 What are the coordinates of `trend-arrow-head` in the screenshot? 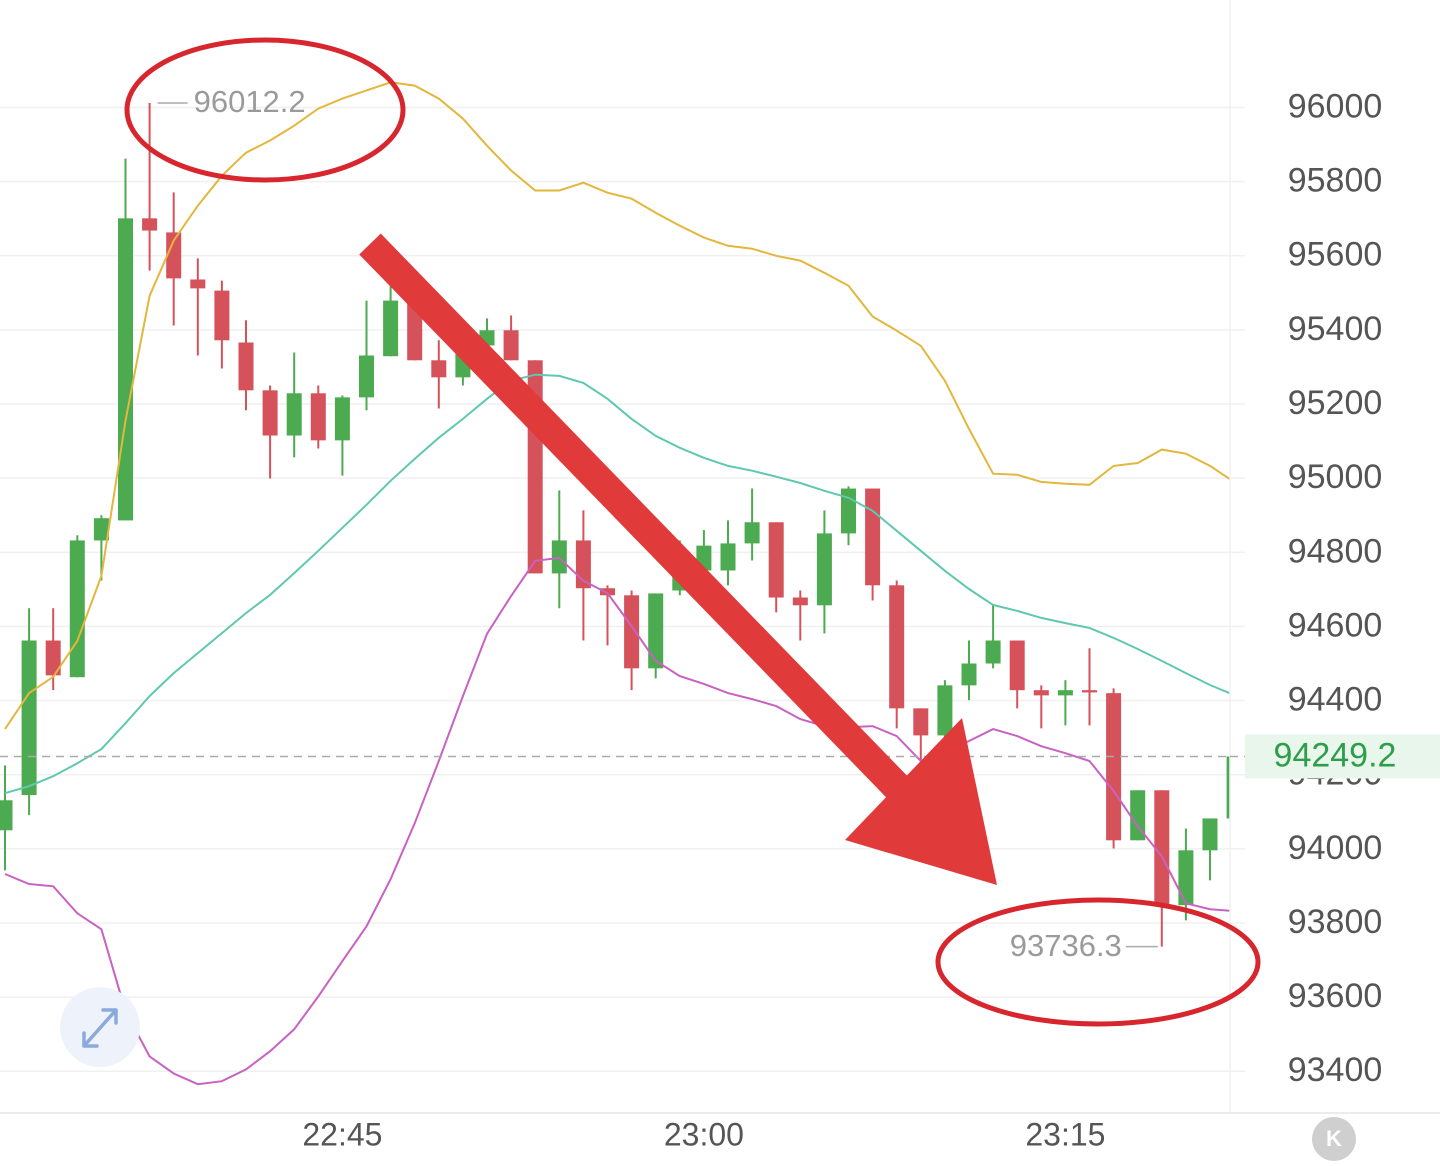 It's located at (921, 801).